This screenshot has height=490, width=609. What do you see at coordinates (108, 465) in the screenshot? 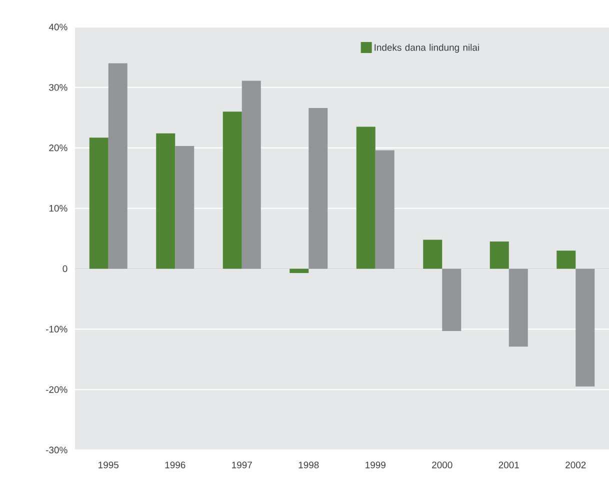
I see `x-tick-label: 1995` at bounding box center [108, 465].